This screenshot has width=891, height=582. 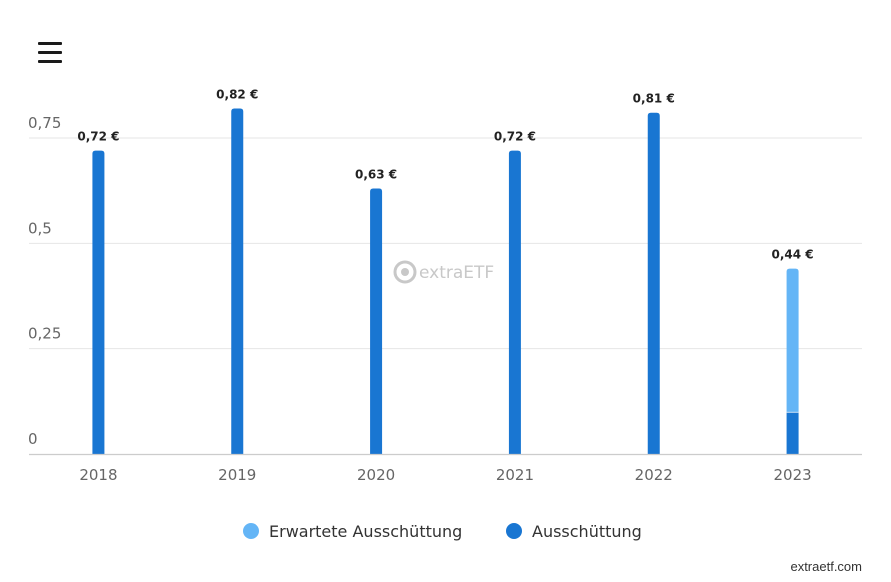 What do you see at coordinates (237, 281) in the screenshot?
I see `bar-paid-2019` at bounding box center [237, 281].